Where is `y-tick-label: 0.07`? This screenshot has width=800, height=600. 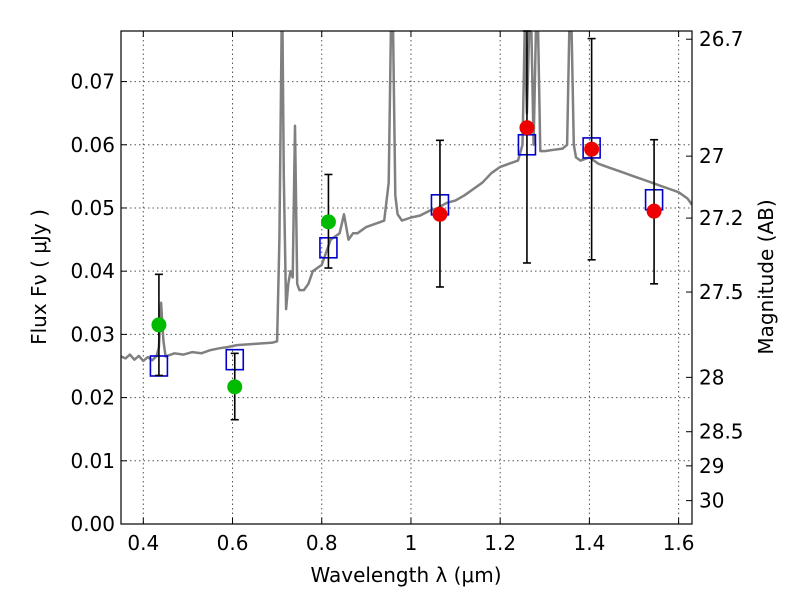 y-tick-label: 0.07 is located at coordinates (92, 82).